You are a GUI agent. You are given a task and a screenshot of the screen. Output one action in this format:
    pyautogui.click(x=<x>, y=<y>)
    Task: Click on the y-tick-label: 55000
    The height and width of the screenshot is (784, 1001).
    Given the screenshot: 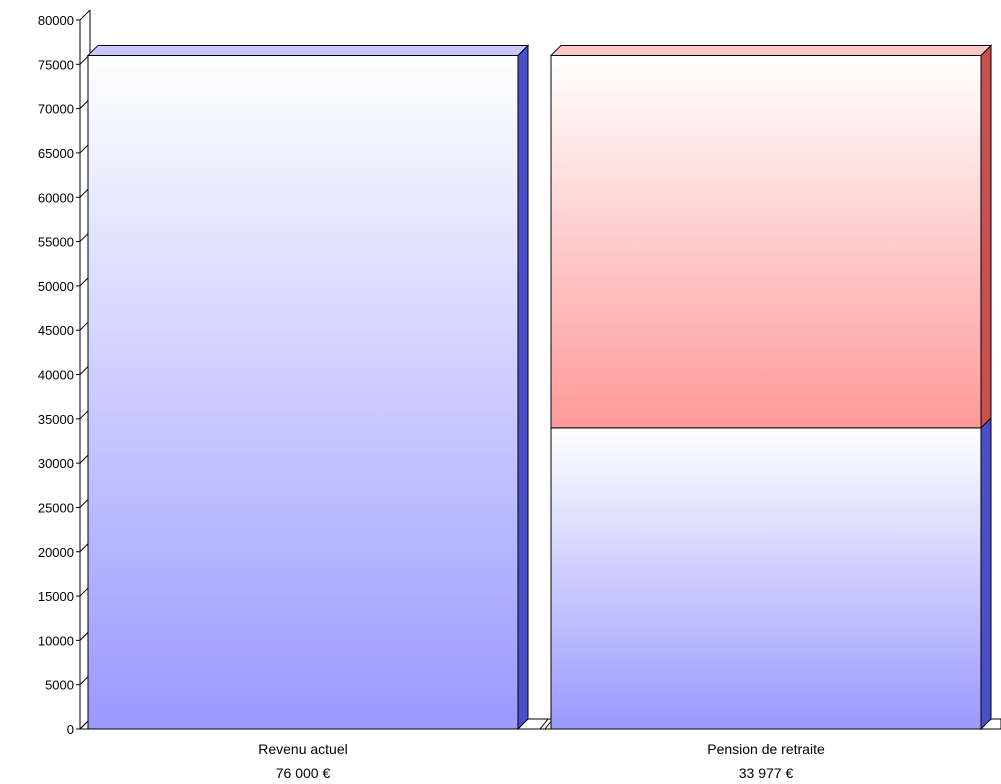 What is the action you would take?
    pyautogui.click(x=56, y=242)
    